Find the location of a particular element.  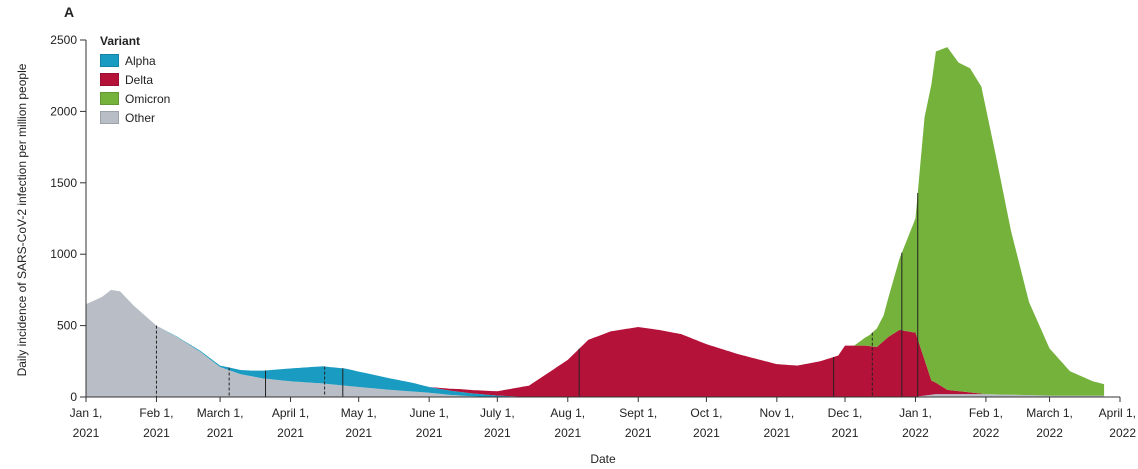

legend-label-alpha: Alpha is located at coordinates (140, 60).